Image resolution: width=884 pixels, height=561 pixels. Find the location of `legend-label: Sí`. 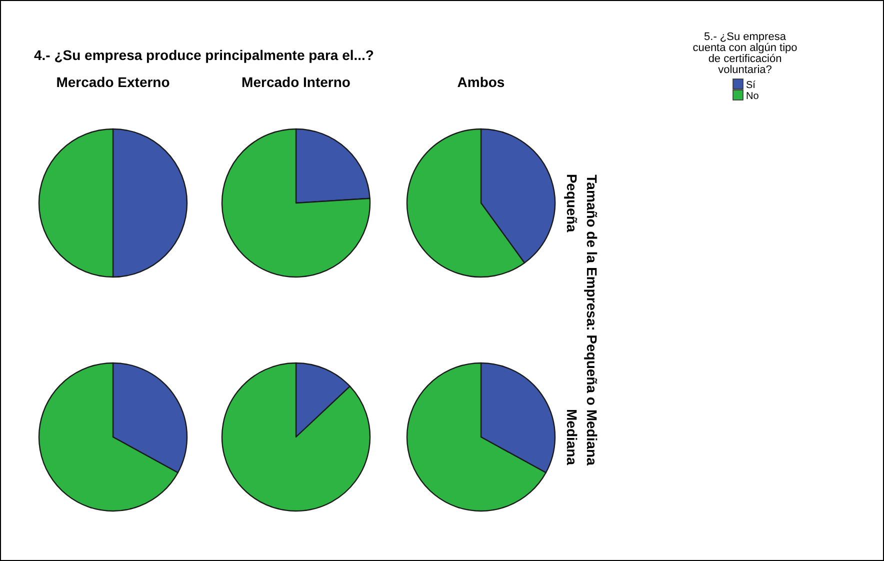

legend-label: Sí is located at coordinates (751, 85).